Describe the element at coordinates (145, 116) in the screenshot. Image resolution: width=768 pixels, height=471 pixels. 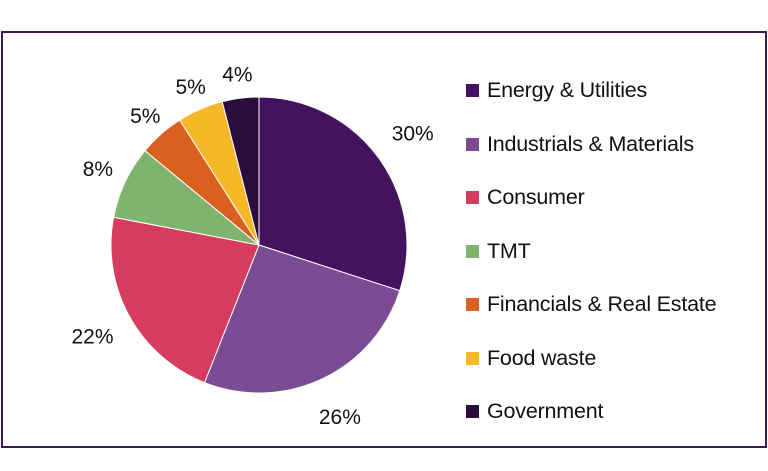
I see `data-label-financials-real-estate: 5%` at that location.